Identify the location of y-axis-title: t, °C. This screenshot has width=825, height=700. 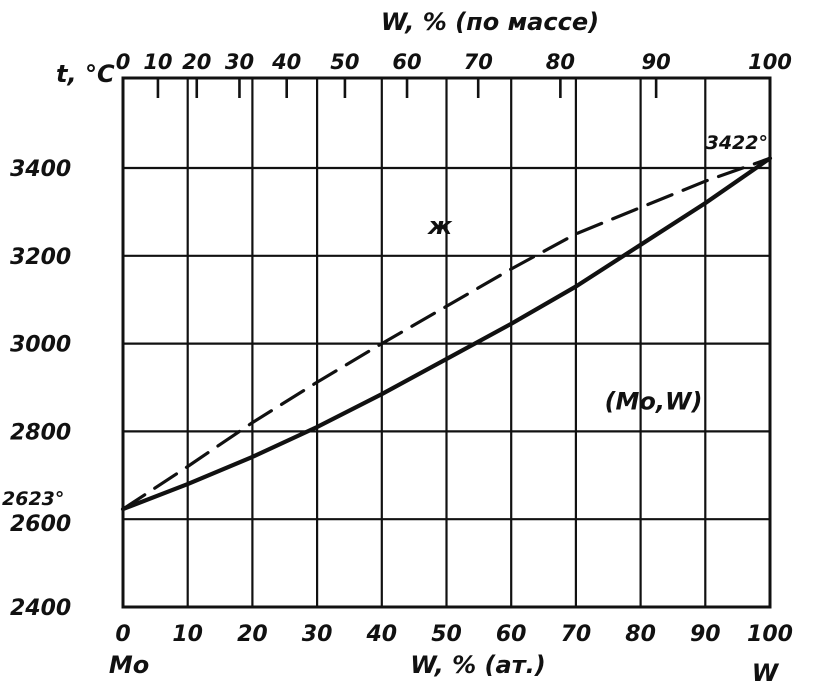
(85, 74).